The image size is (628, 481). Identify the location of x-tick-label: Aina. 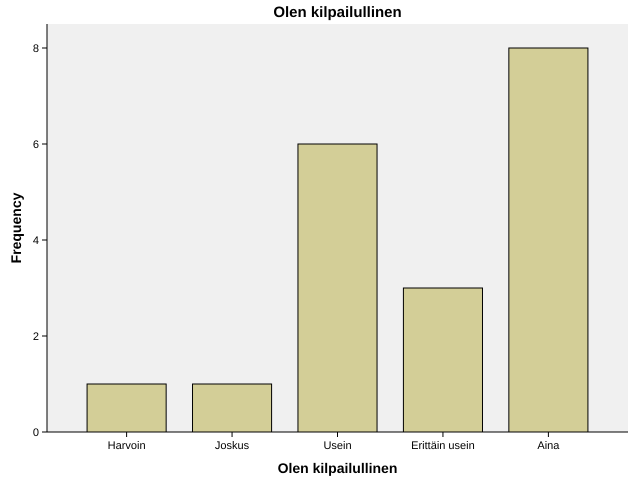
(548, 446).